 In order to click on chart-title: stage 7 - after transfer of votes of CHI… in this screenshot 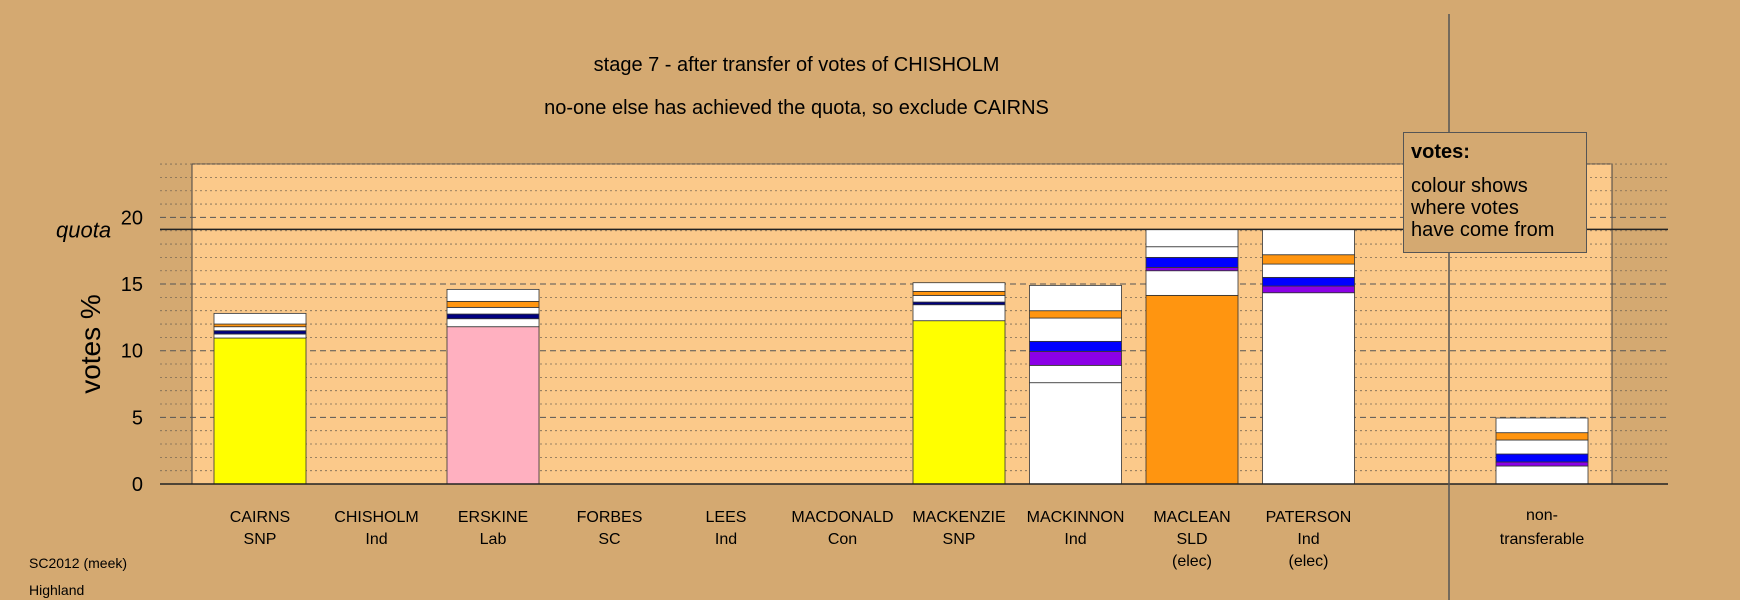, I will do `click(796, 65)`.